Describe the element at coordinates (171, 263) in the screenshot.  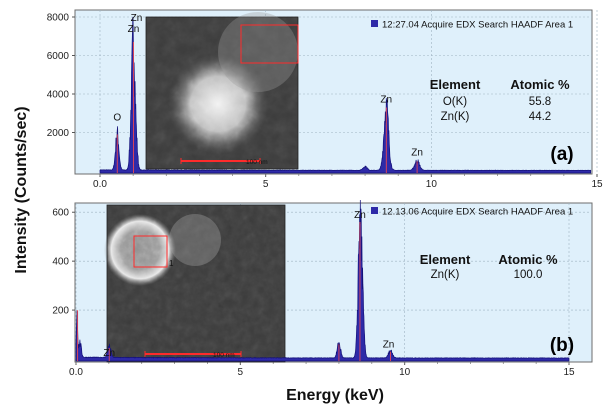
I see `selection-marker: 1` at that location.